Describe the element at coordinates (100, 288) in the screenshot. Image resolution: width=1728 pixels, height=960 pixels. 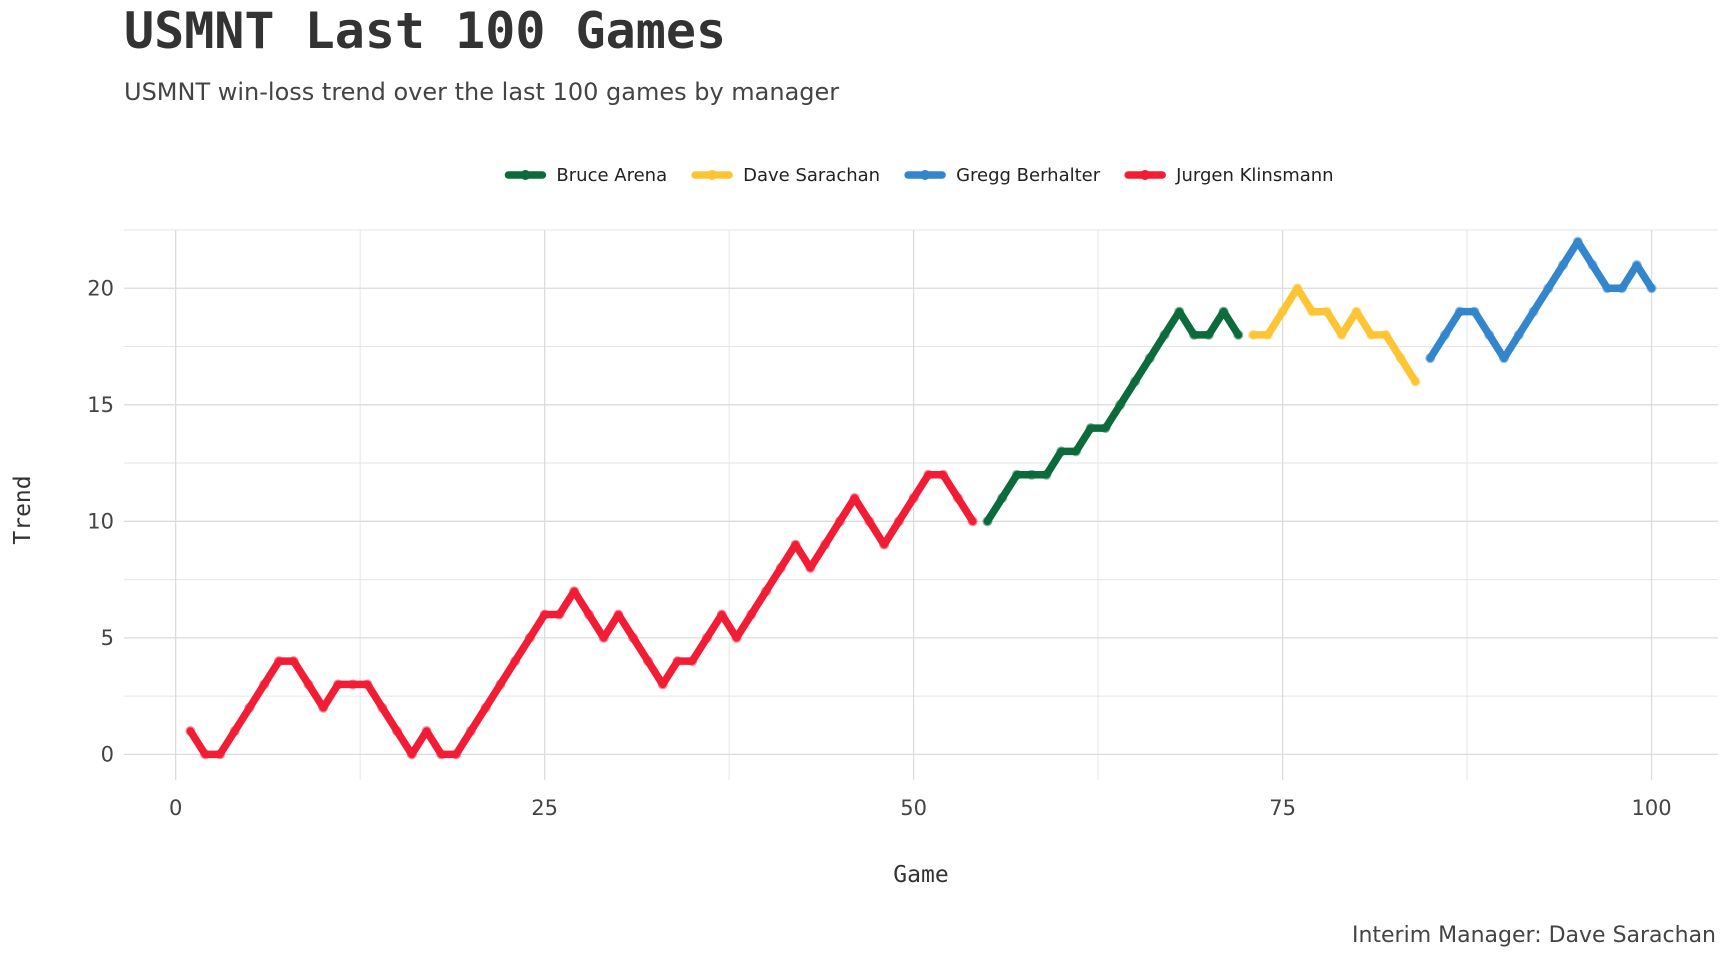
I see `y-tick-label: 20` at that location.